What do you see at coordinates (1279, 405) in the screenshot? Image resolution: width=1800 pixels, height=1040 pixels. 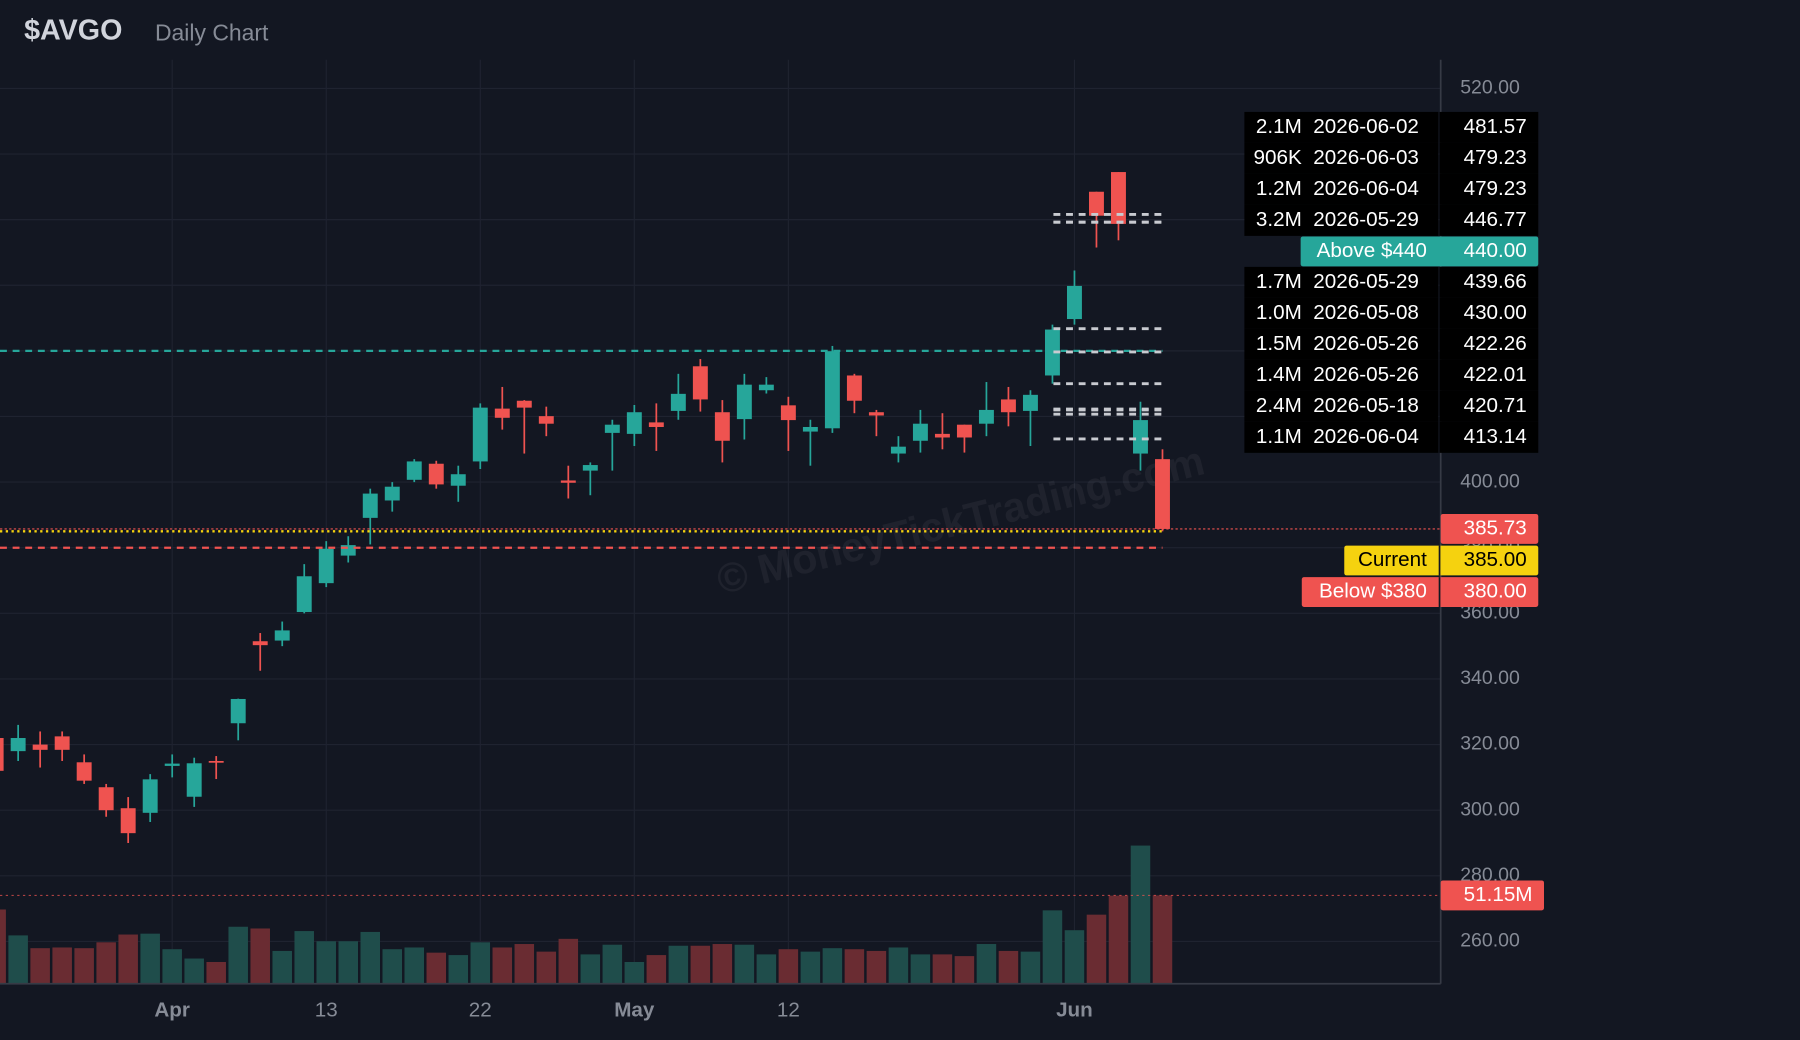 I see `level-volume: 2.4M` at bounding box center [1279, 405].